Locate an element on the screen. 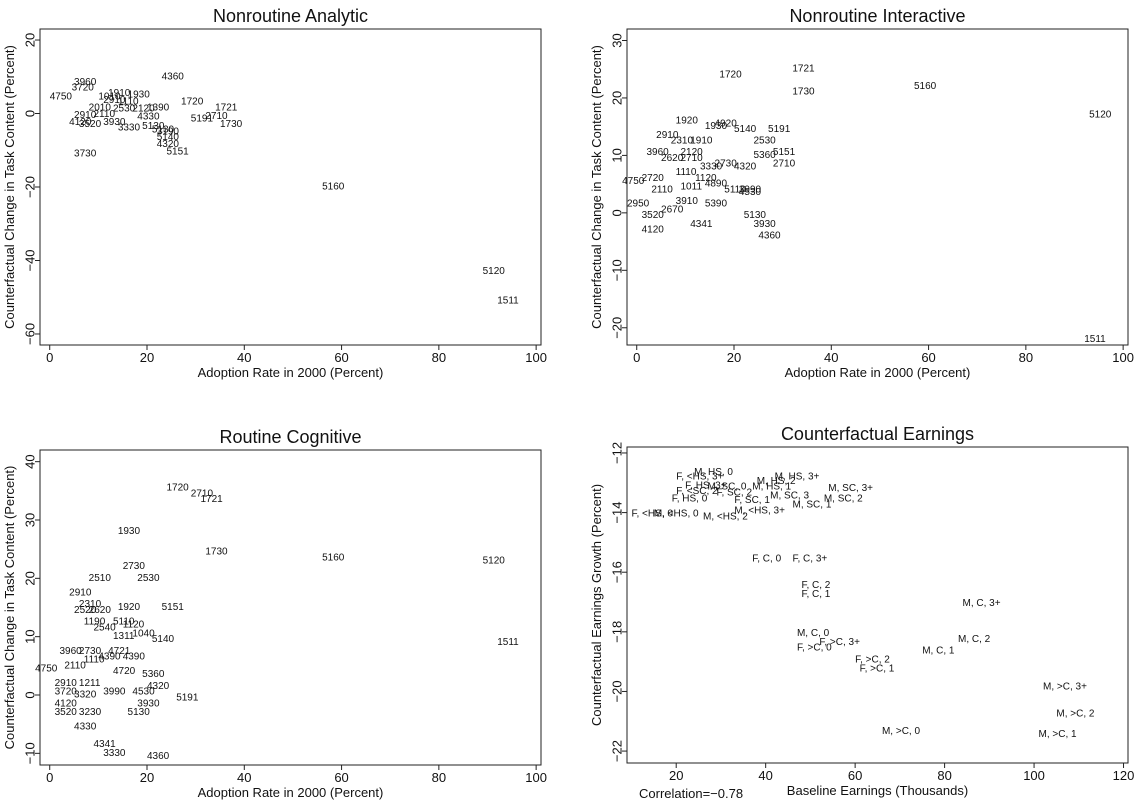 The image size is (1137, 803). data-point-label: 1390 is located at coordinates (158, 108).